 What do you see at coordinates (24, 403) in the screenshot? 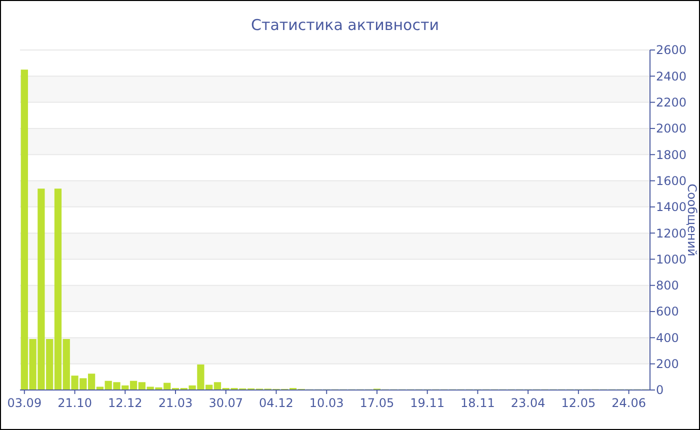
I see `x-tick-label: 03.09` at bounding box center [24, 403].